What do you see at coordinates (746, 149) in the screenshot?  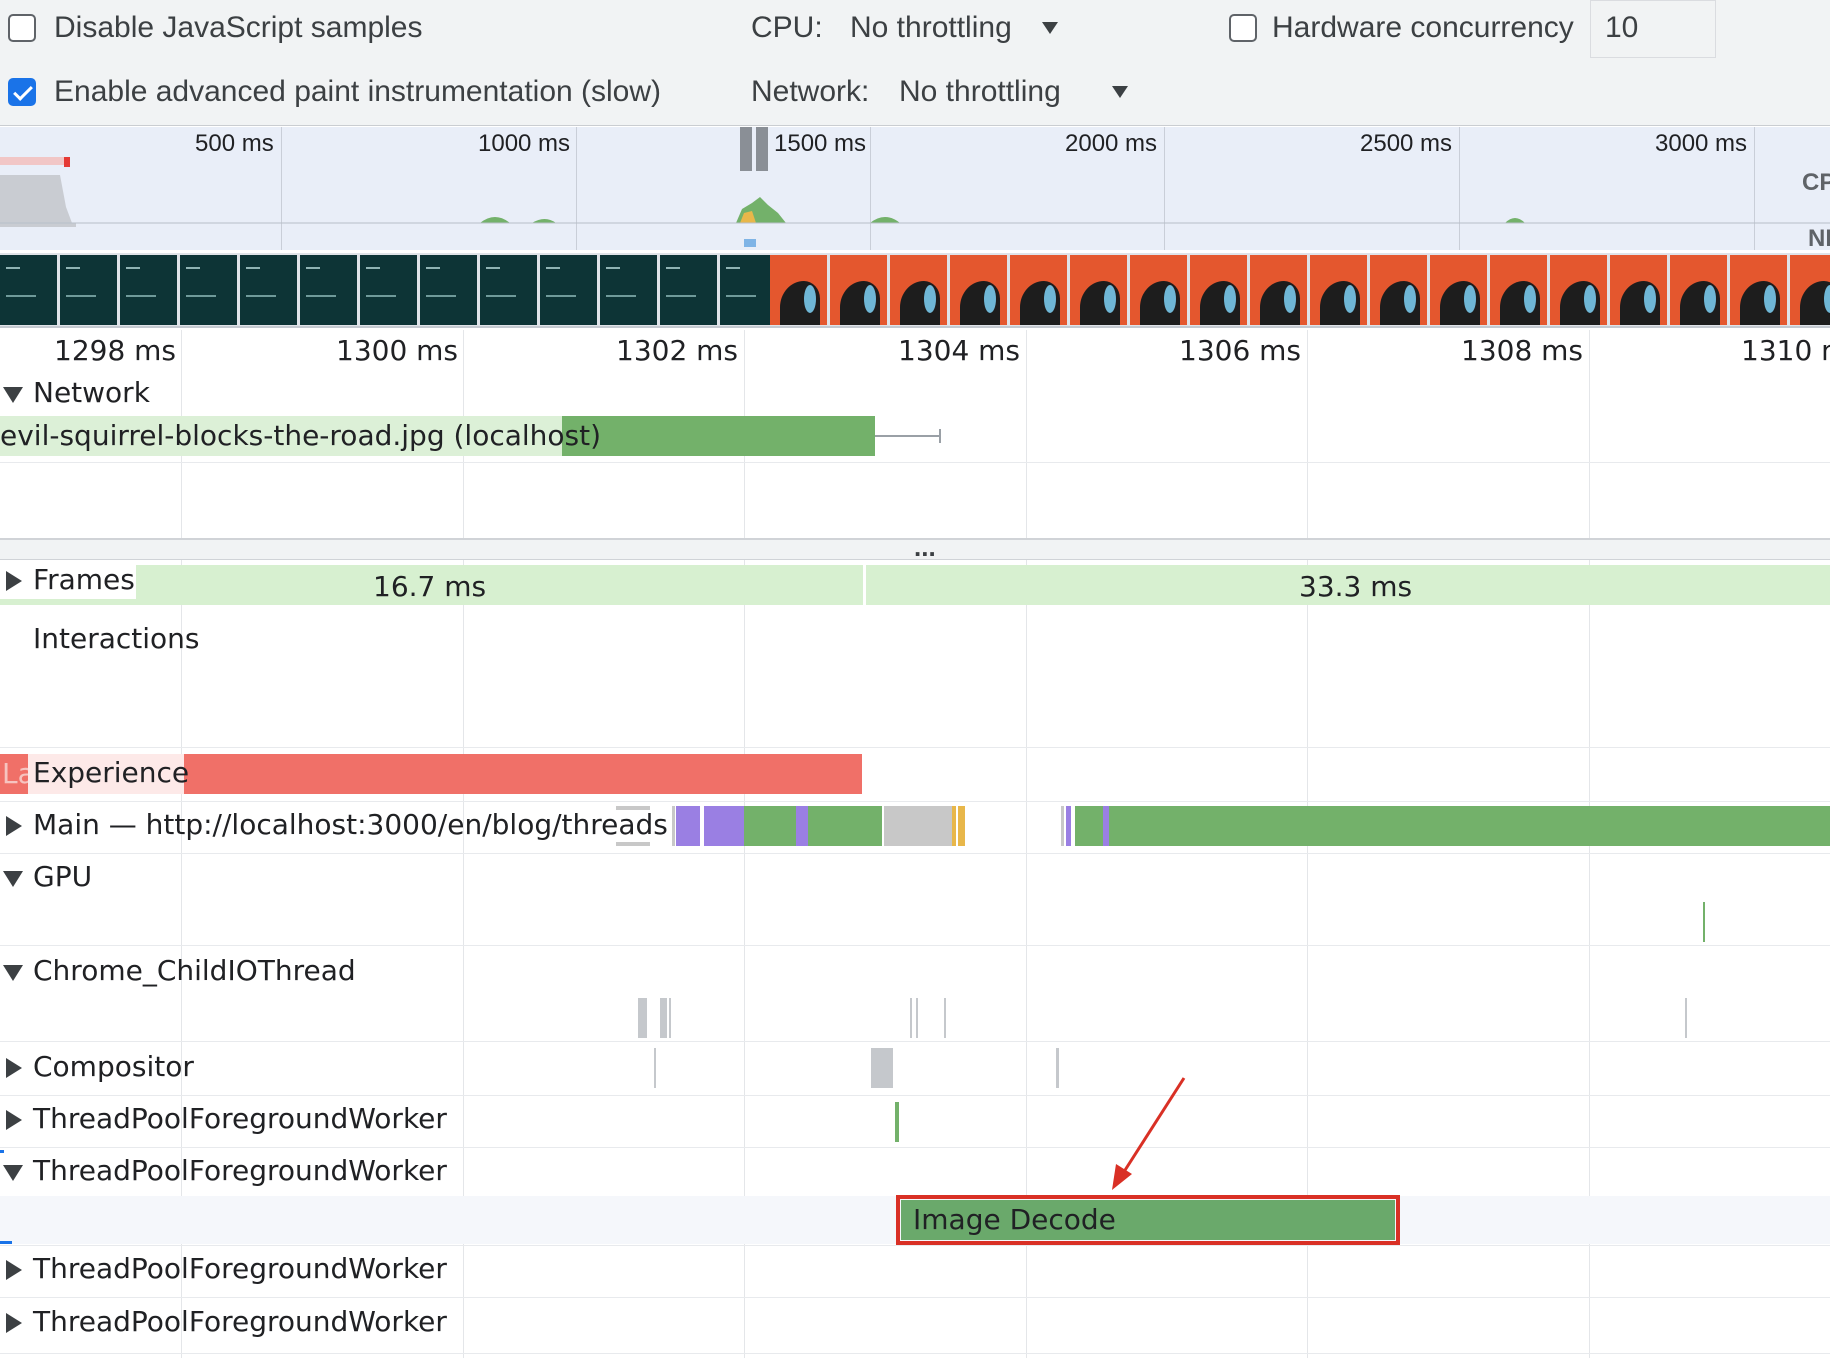 I see `overview-selection-left-handle` at bounding box center [746, 149].